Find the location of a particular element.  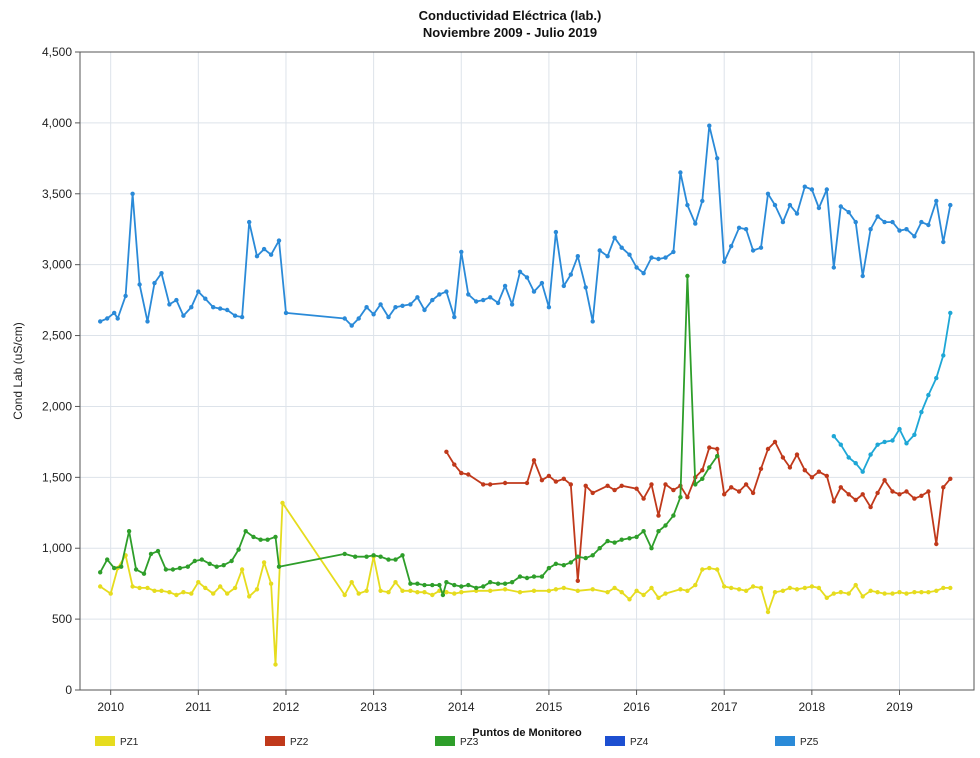

y-tick-label: 3,000 is located at coordinates (57, 265).